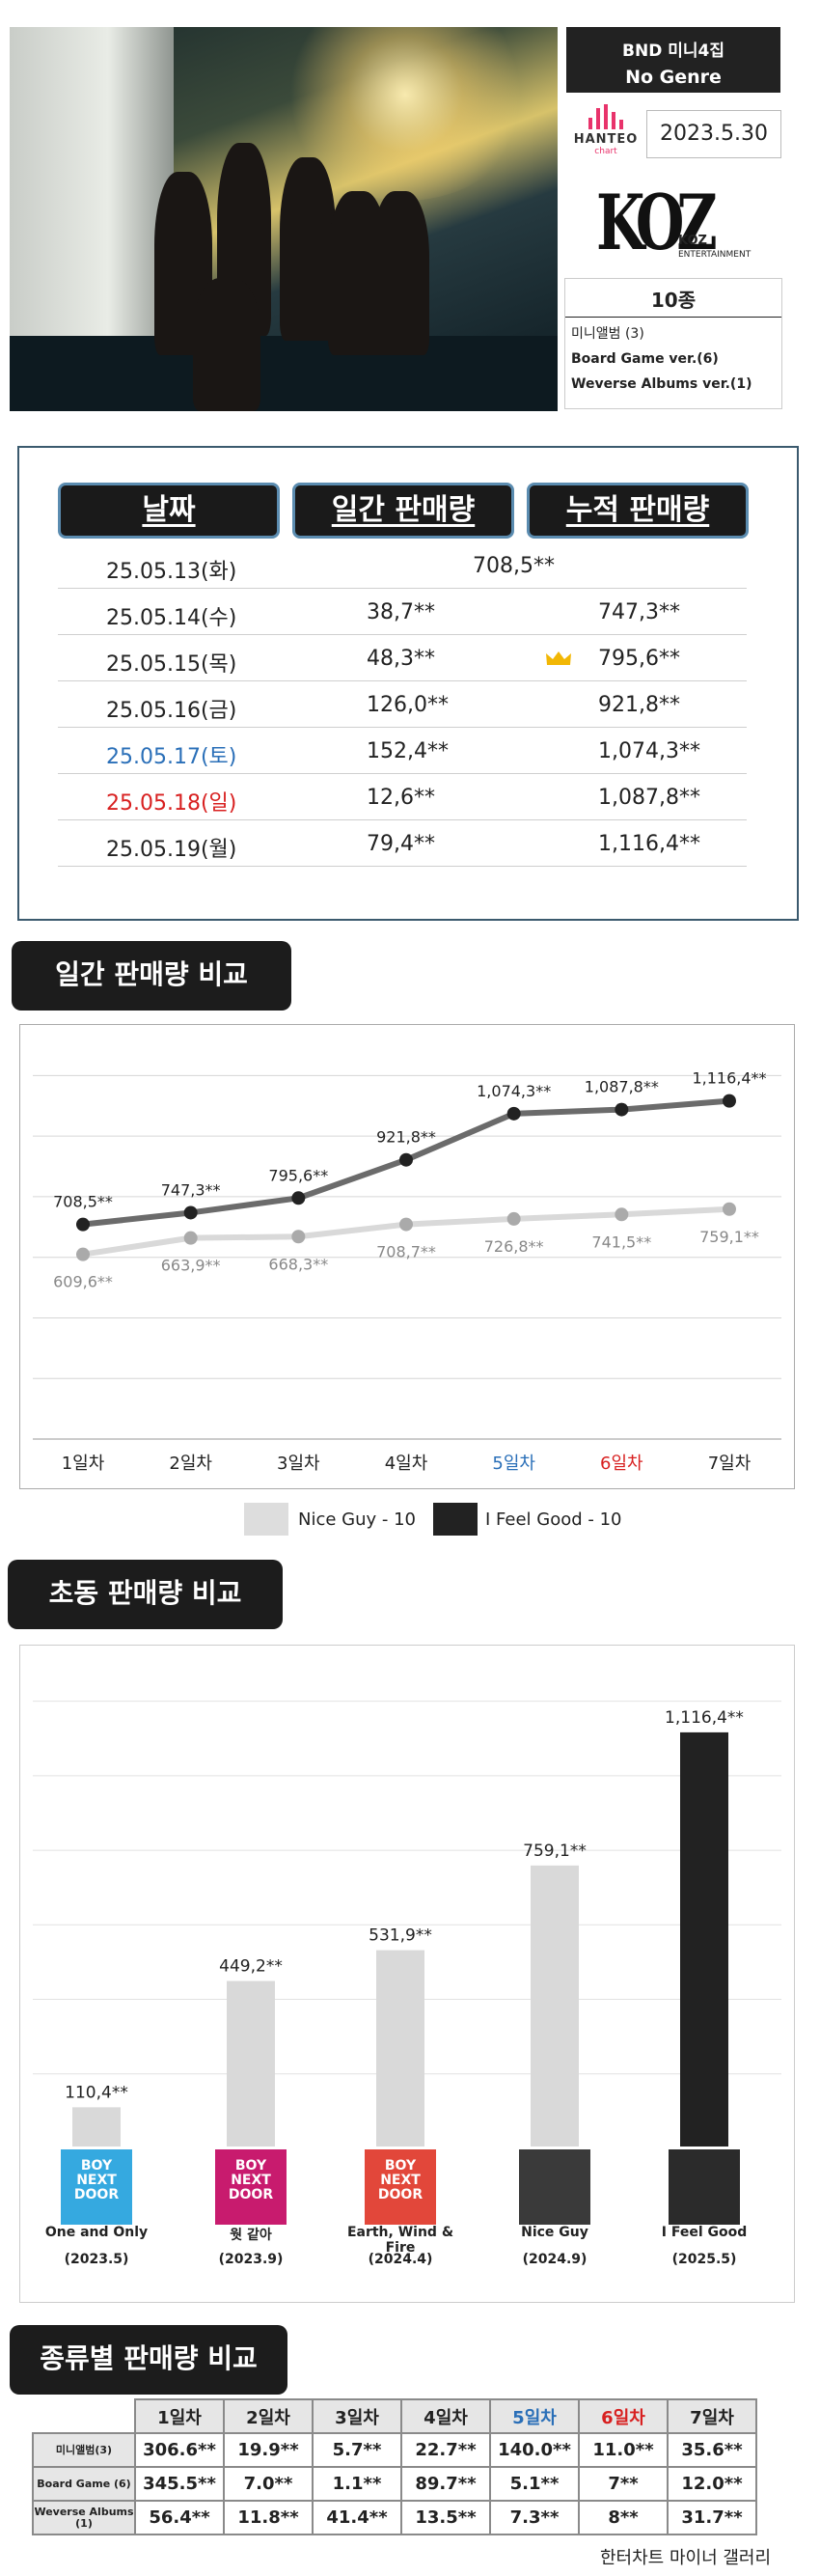  I want to click on footer-credit: 한터차트 마이너 갤러리, so click(686, 2558).